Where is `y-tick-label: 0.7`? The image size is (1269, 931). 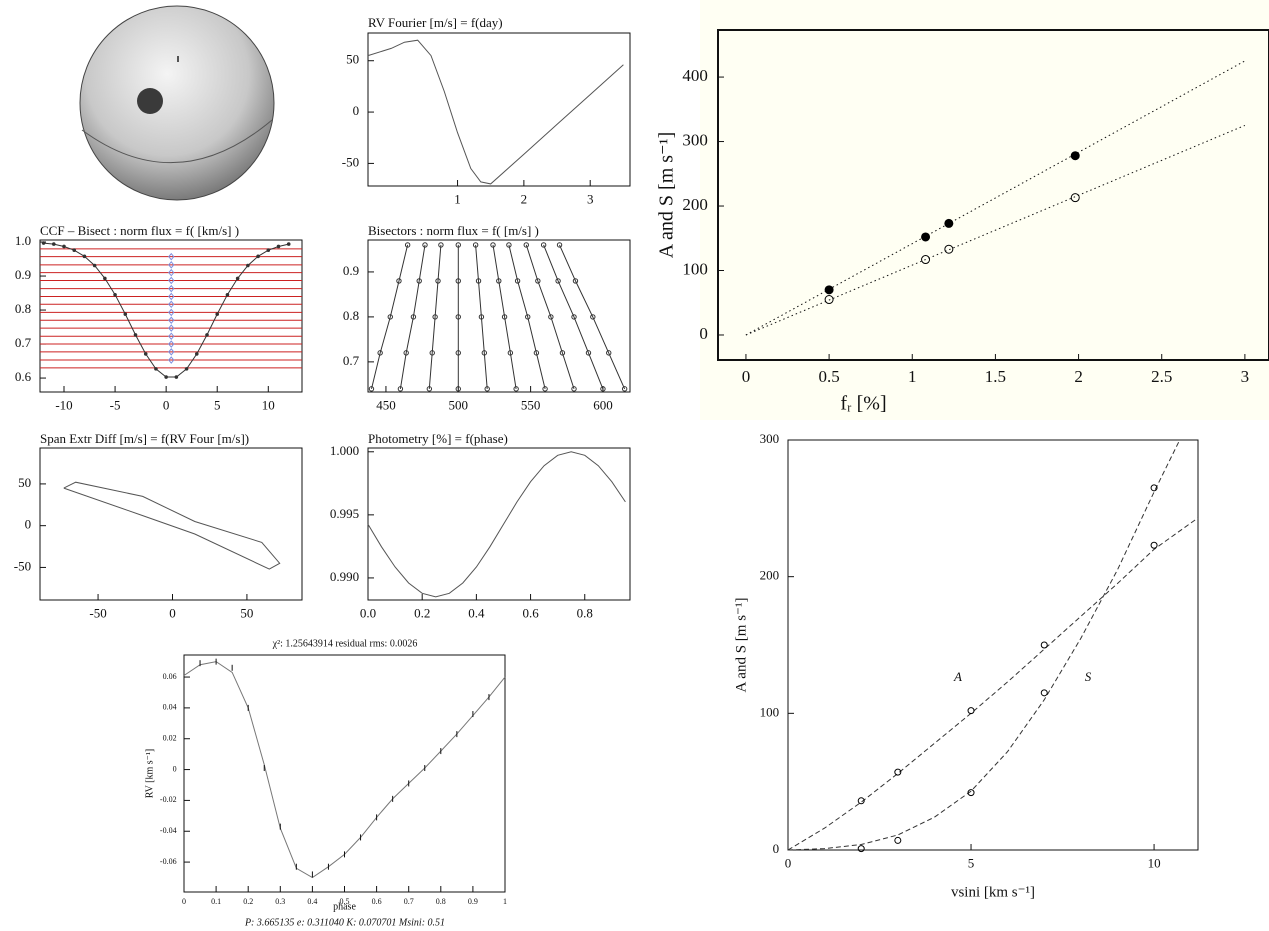
y-tick-label: 0.7 is located at coordinates (23, 342).